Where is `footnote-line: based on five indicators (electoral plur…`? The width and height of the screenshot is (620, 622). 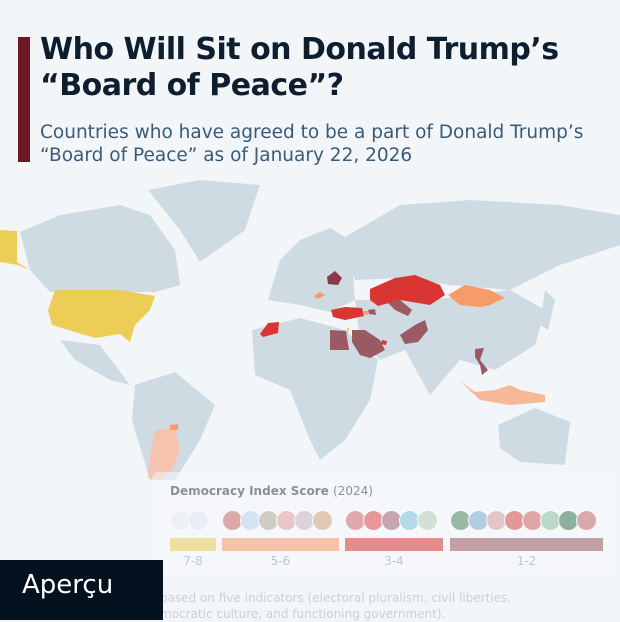
footnote-line: based on five indicators (electoral plur… is located at coordinates (336, 598).